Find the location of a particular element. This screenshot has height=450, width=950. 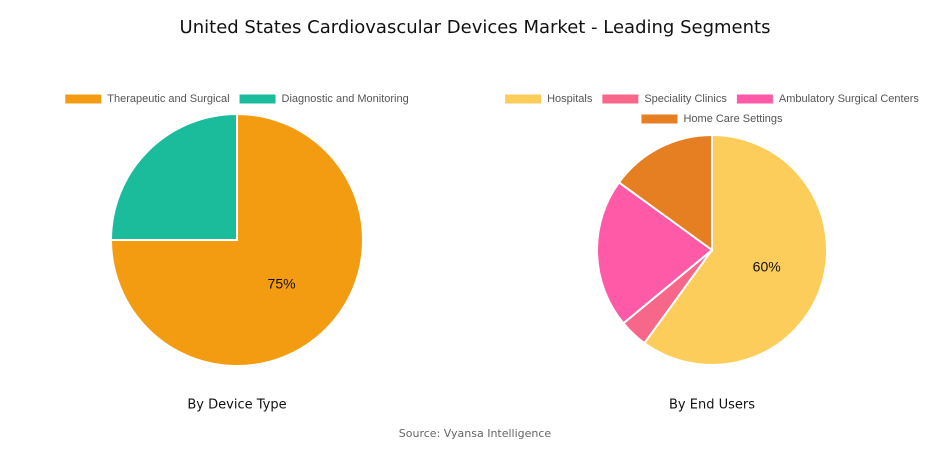

legend-label: Ambulatory Surgical Centers is located at coordinates (849, 99).